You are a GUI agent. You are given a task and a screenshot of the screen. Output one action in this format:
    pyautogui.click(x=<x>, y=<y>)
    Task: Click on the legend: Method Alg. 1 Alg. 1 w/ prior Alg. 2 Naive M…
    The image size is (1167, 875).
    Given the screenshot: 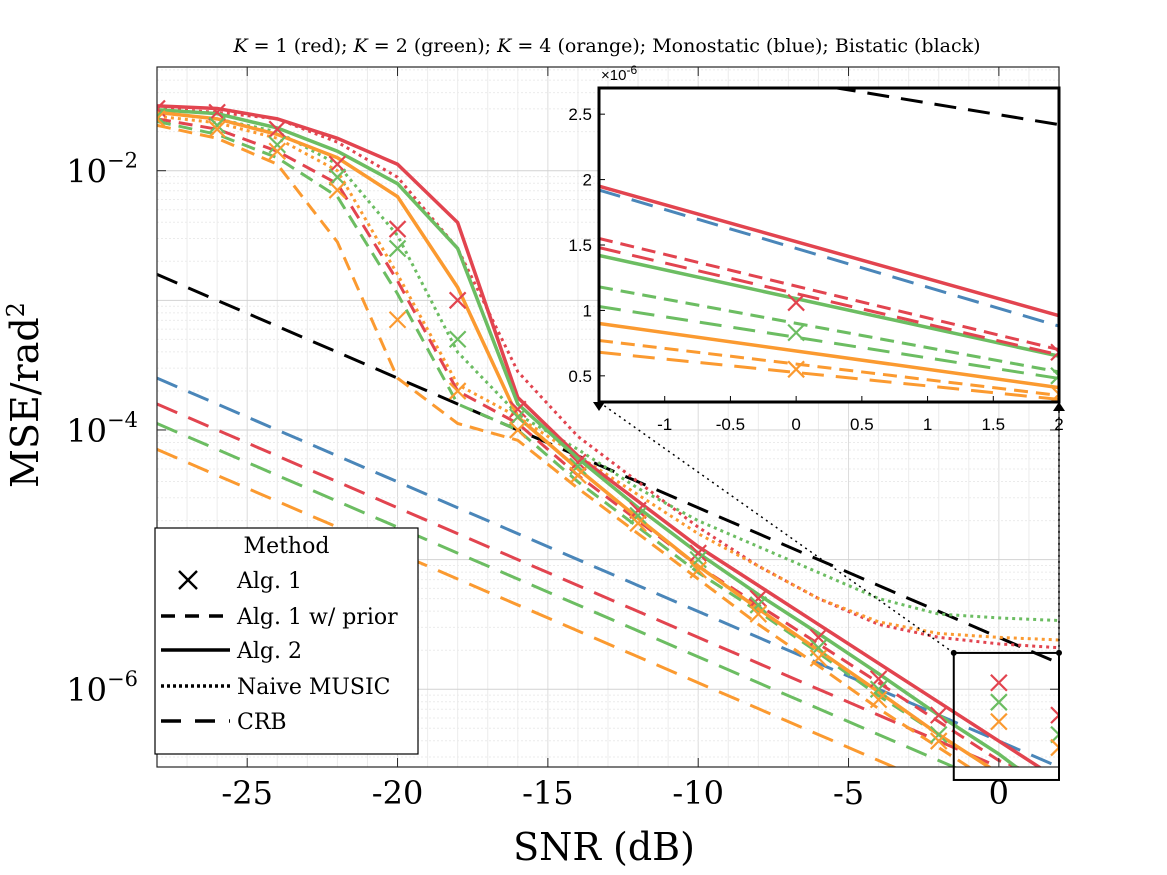 What is the action you would take?
    pyautogui.click(x=286, y=641)
    